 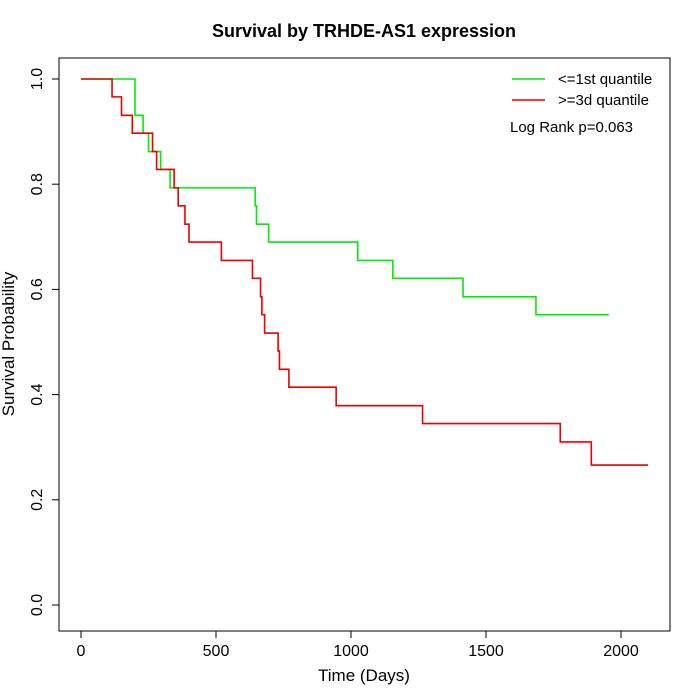 I want to click on x-tick-label: 2000, so click(x=621, y=651).